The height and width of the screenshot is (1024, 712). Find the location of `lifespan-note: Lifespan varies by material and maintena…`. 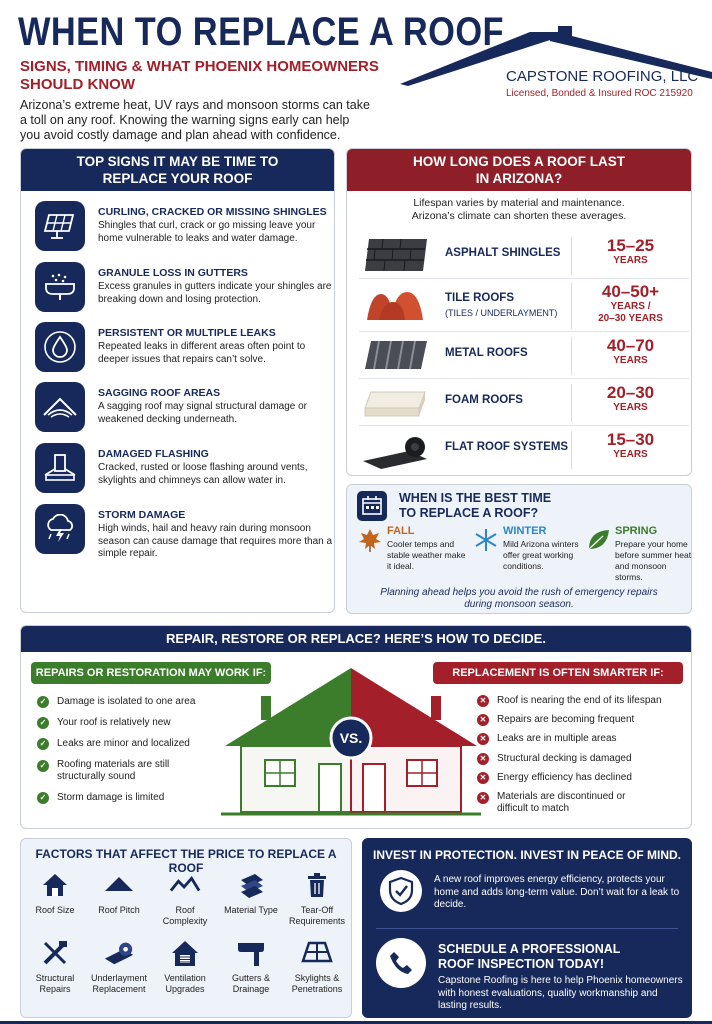

lifespan-note: Lifespan varies by material and maintena… is located at coordinates (519, 209).